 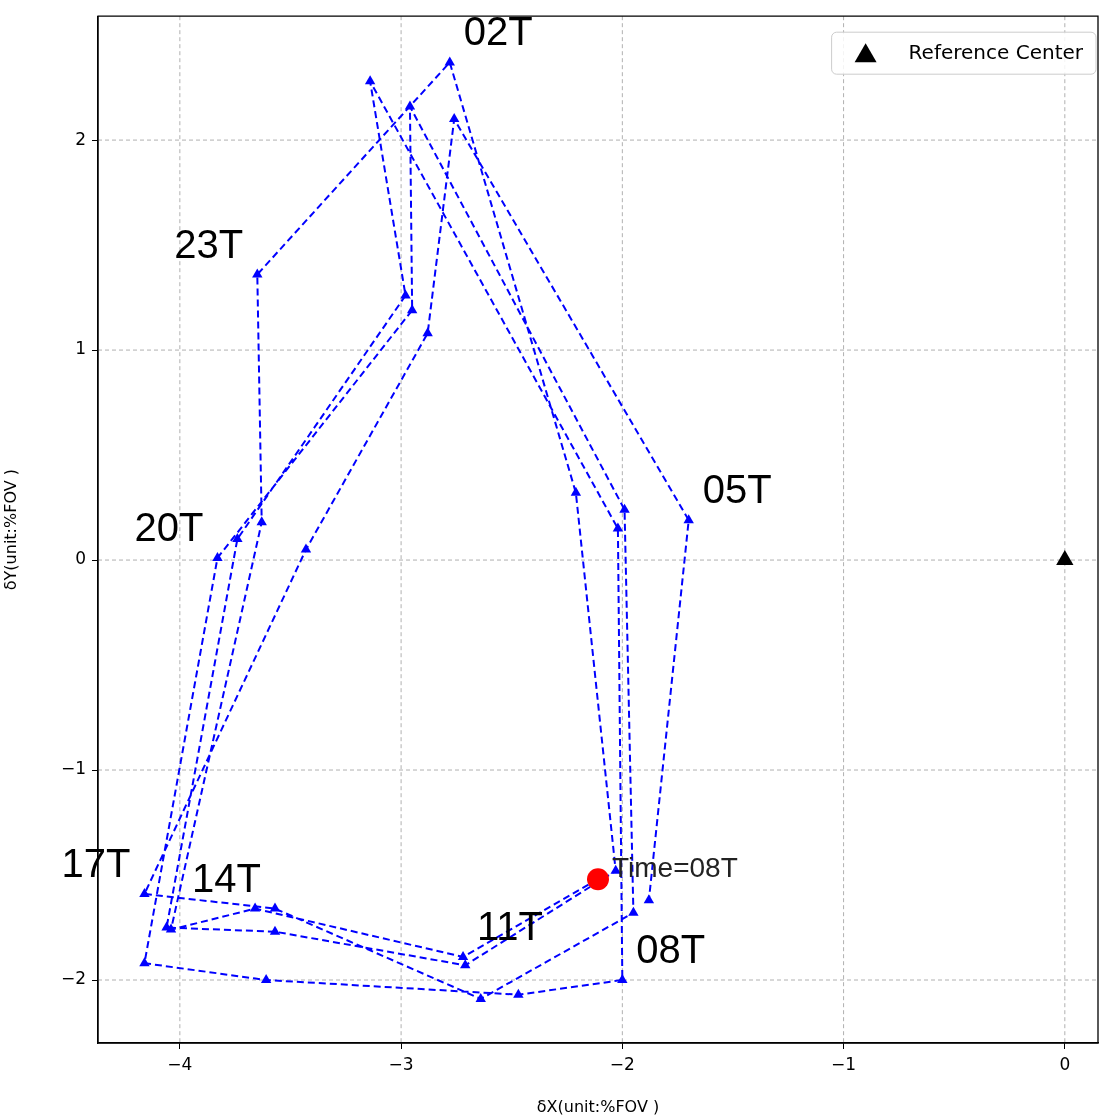 What do you see at coordinates (996, 52) in the screenshot?
I see `legend-label: Reference Center` at bounding box center [996, 52].